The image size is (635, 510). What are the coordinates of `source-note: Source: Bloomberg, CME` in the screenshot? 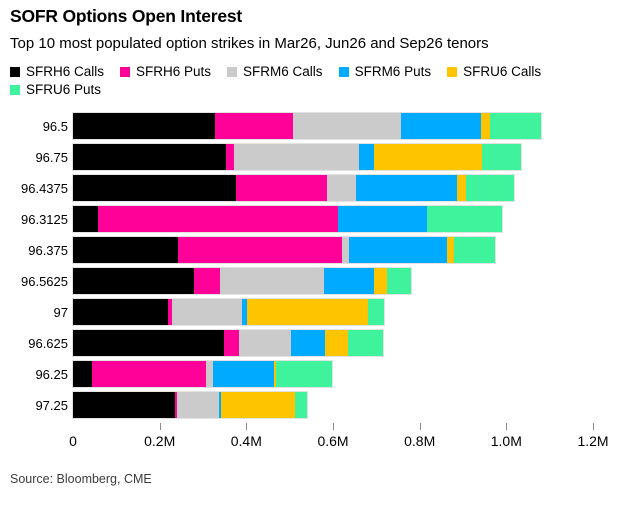 It's located at (81, 479).